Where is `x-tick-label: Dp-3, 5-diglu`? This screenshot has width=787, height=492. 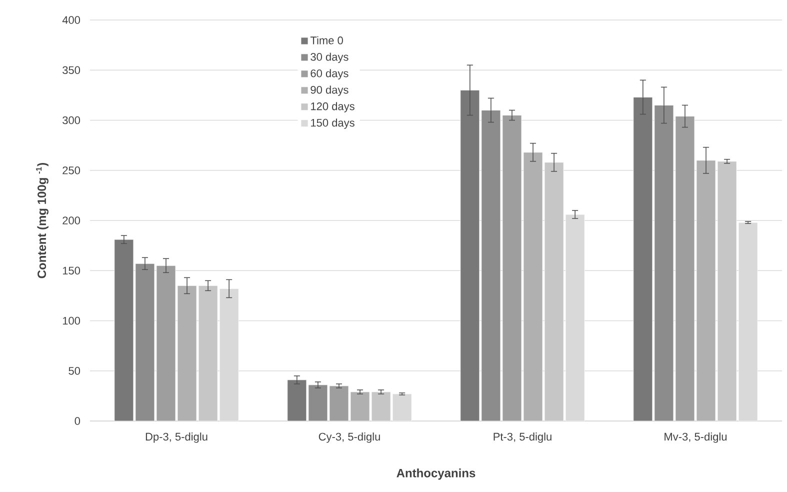
x-tick-label: Dp-3, 5-diglu is located at coordinates (177, 437).